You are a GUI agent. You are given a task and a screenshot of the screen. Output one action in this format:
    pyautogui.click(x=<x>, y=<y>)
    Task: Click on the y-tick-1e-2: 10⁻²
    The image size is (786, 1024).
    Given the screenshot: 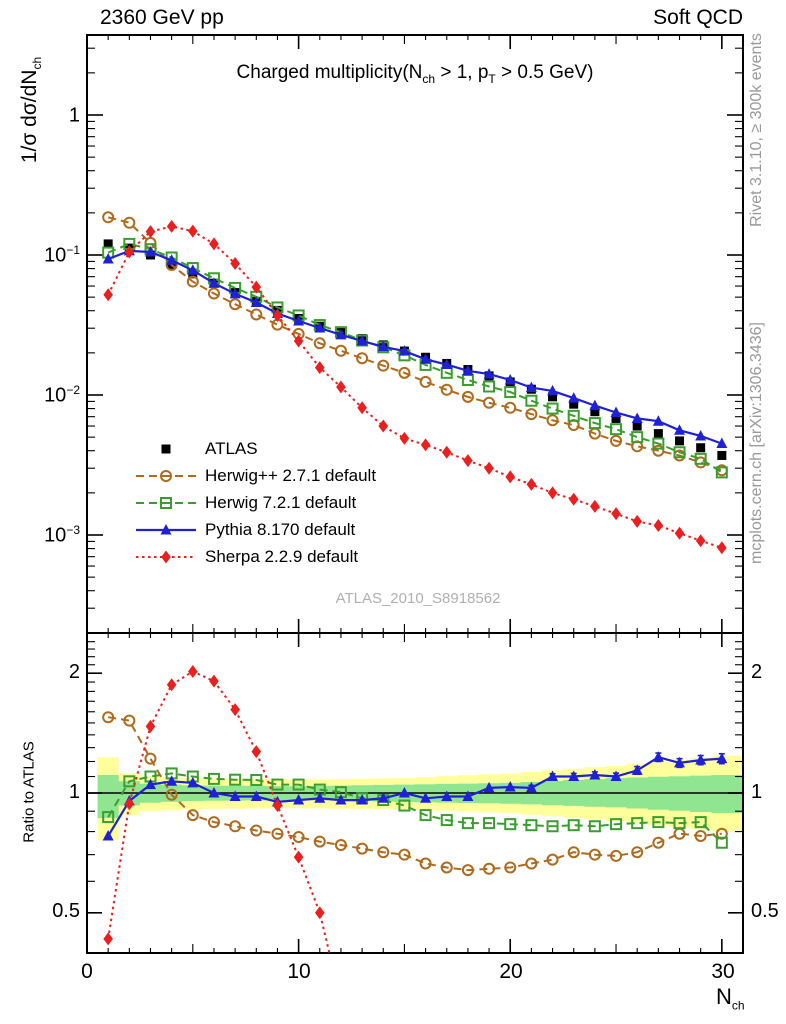 What is the action you would take?
    pyautogui.click(x=62, y=395)
    